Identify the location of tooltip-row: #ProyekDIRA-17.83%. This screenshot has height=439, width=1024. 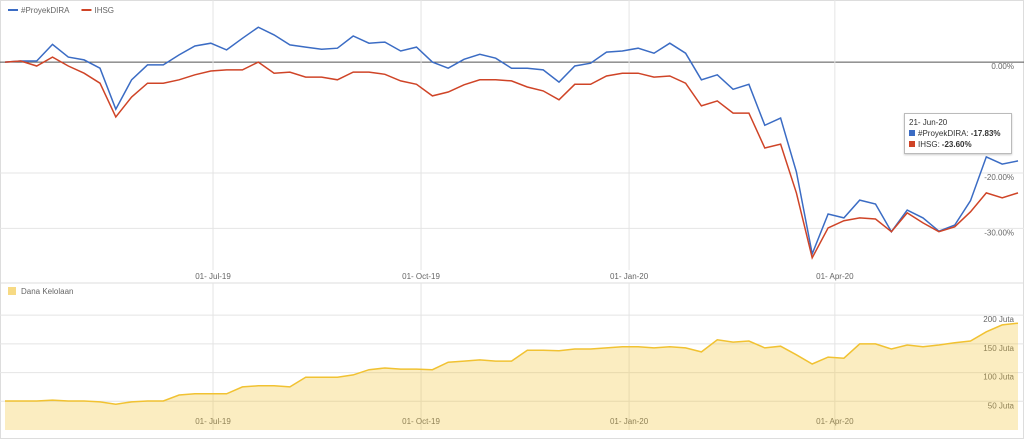
(958, 133).